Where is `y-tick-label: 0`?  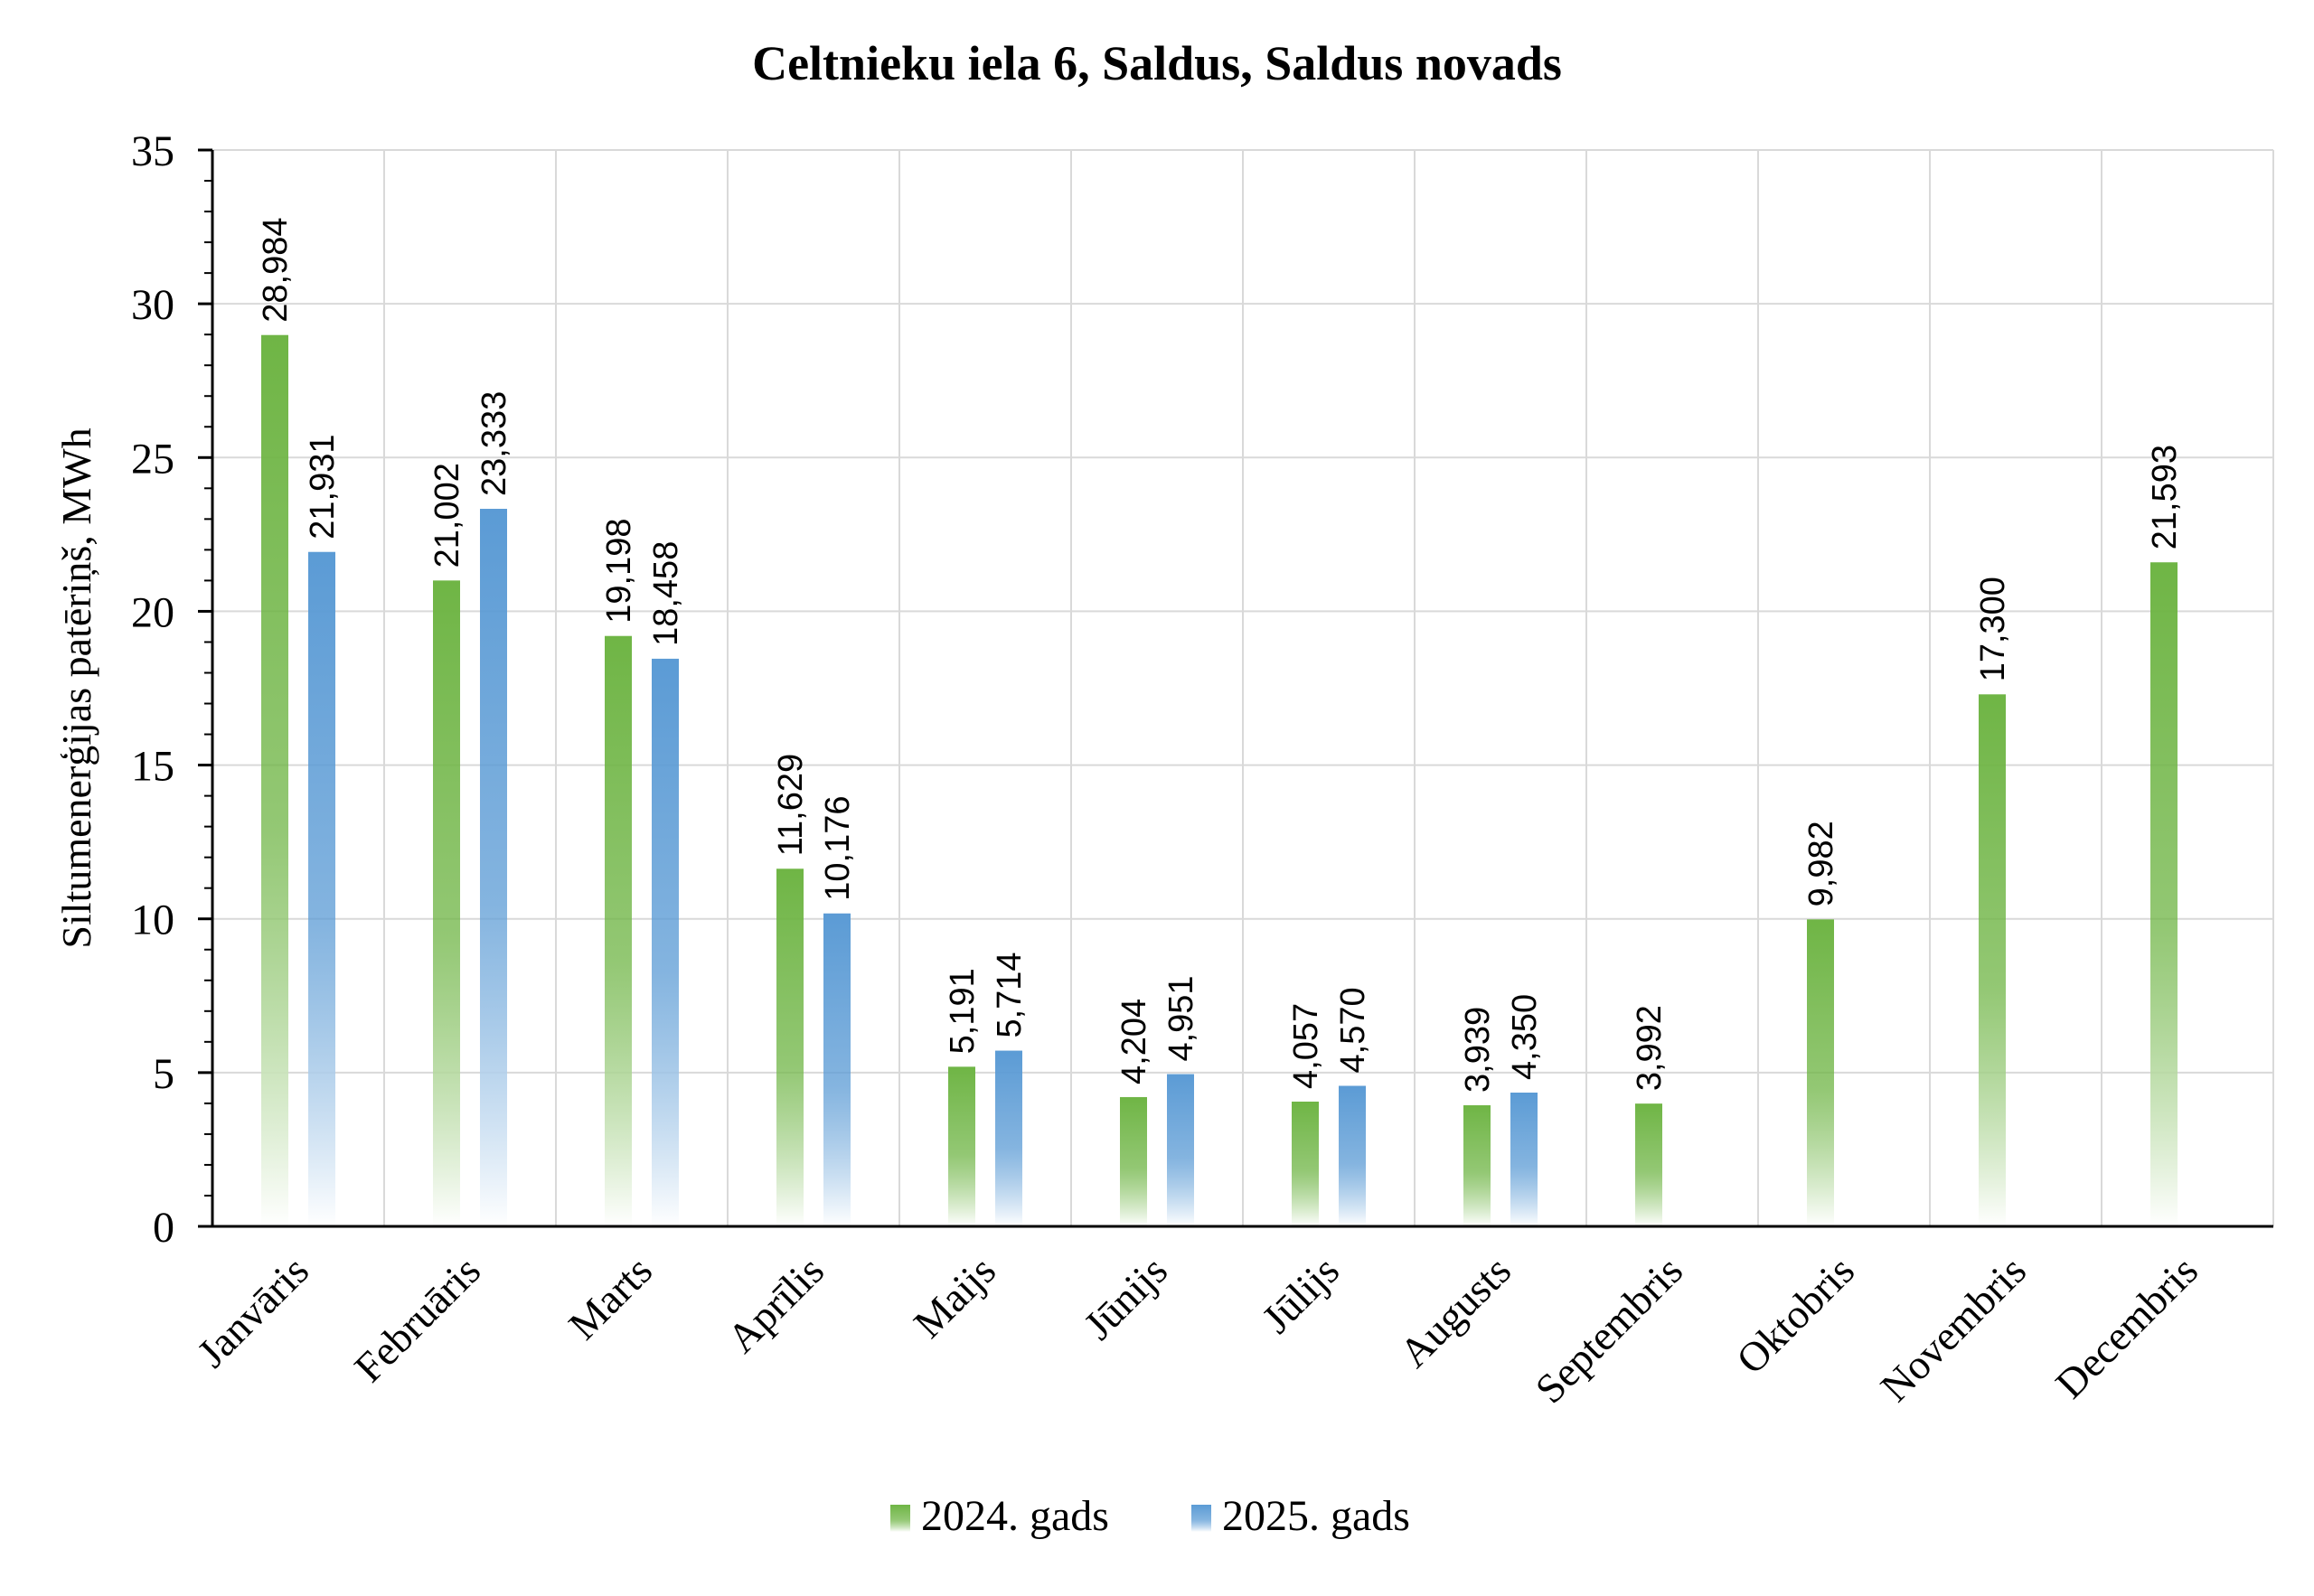
y-tick-label: 0 is located at coordinates (164, 1228).